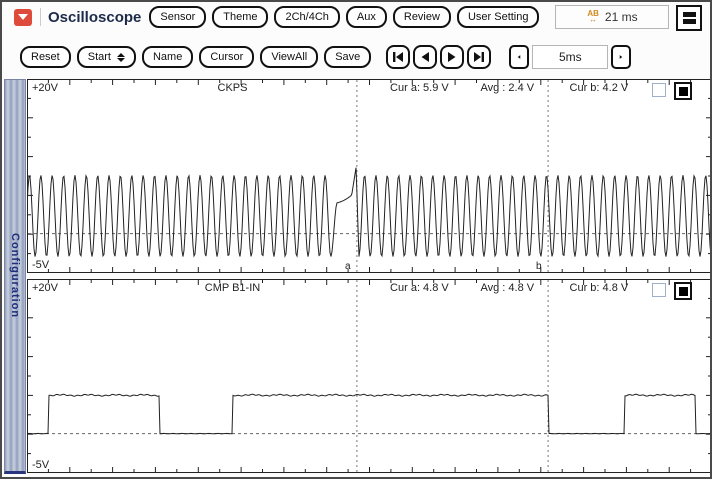 Image resolution: width=712 pixels, height=479 pixels. Describe the element at coordinates (366, 17) in the screenshot. I see `aux-button: Aux` at that location.